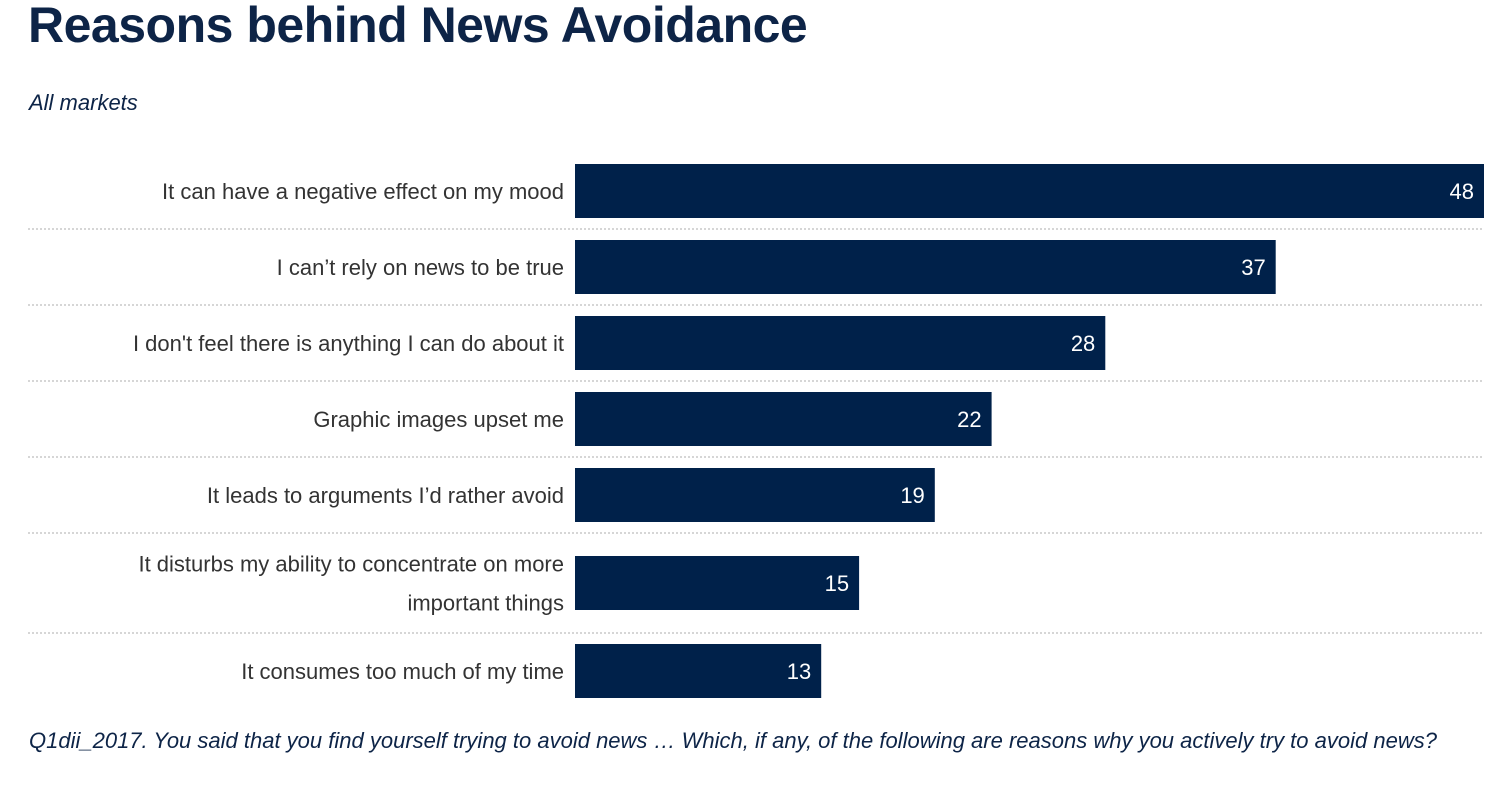 The image size is (1506, 800). I want to click on bar-value-label: 13, so click(799, 671).